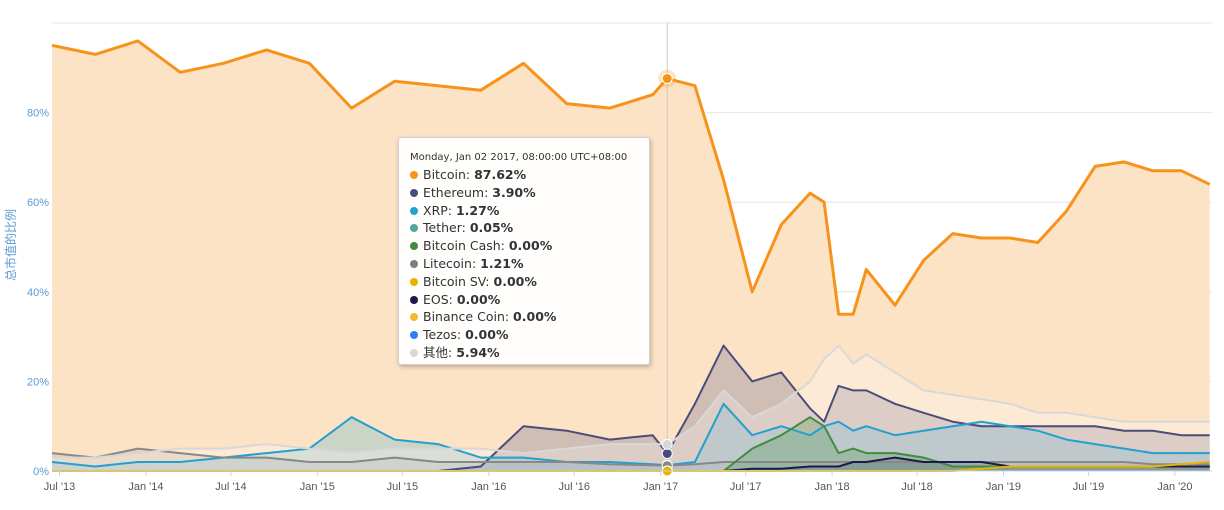 The height and width of the screenshot is (510, 1224). Describe the element at coordinates (660, 487) in the screenshot. I see `x-tick-label: Jan '17` at that location.